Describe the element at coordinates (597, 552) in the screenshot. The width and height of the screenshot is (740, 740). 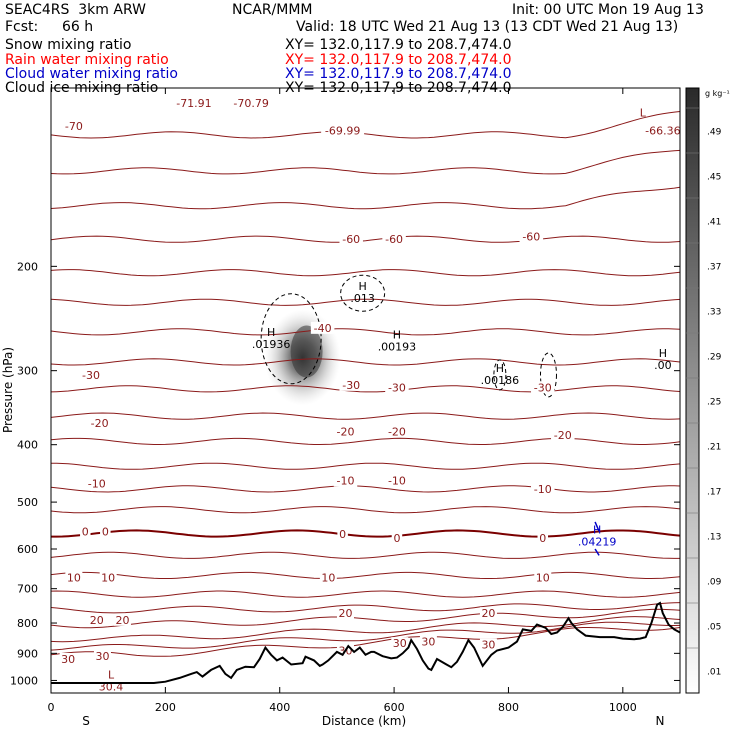
I see `cloud-water-contour` at that location.